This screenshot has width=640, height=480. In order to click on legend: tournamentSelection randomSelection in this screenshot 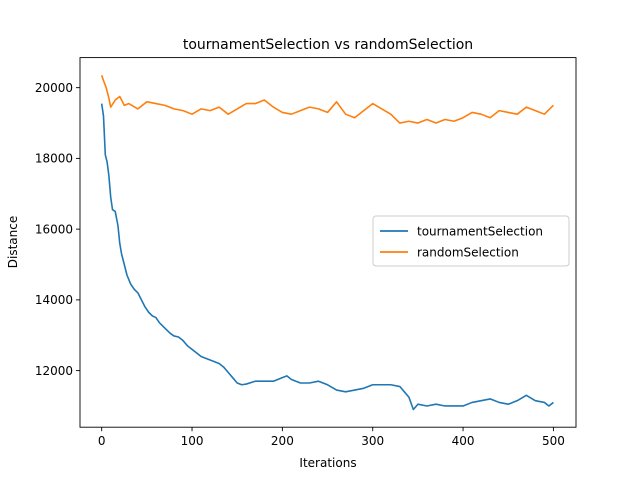, I will do `click(471, 241)`.